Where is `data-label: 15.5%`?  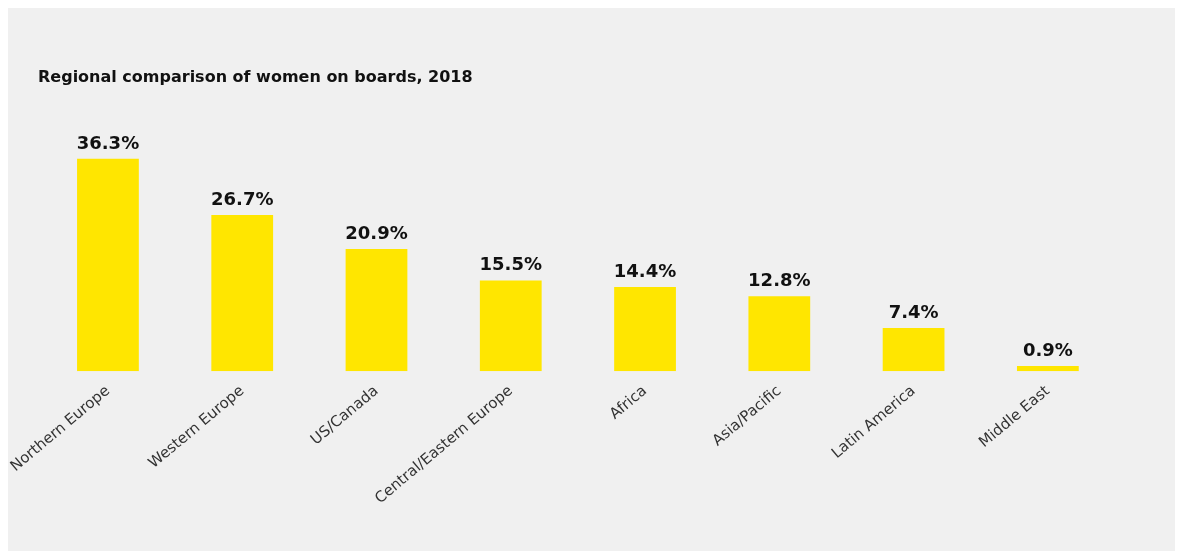 data-label: 15.5% is located at coordinates (510, 264).